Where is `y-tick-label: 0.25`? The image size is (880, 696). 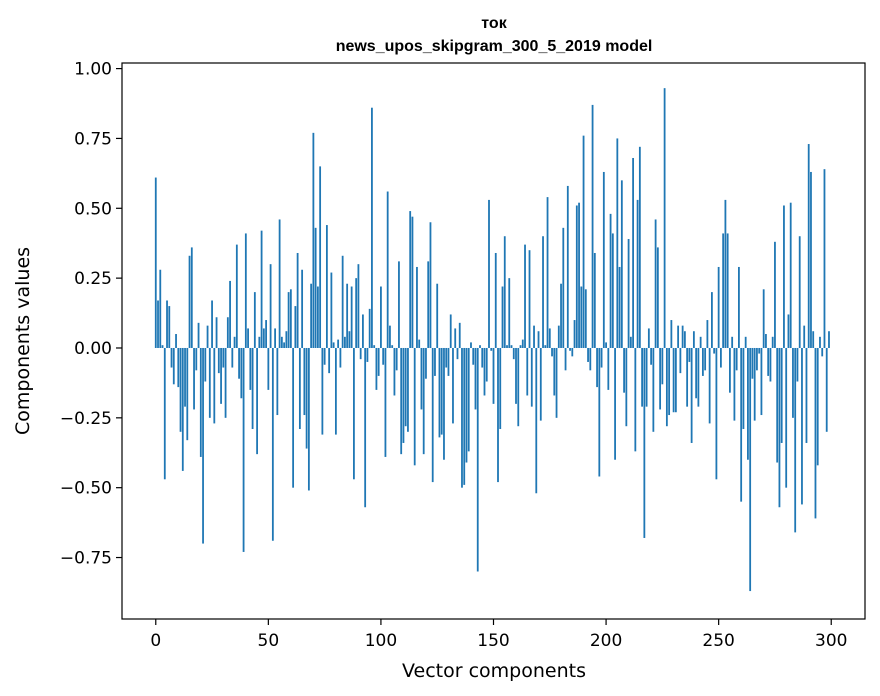 y-tick-label: 0.25 is located at coordinates (93, 279).